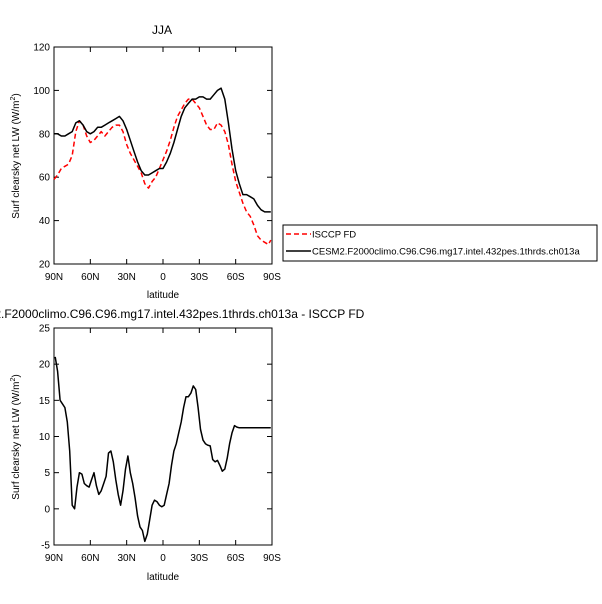 The height and width of the screenshot is (604, 602). I want to click on y-axis-label-bottom: Surf clearsky net LW (W/m2), so click(16, 436).